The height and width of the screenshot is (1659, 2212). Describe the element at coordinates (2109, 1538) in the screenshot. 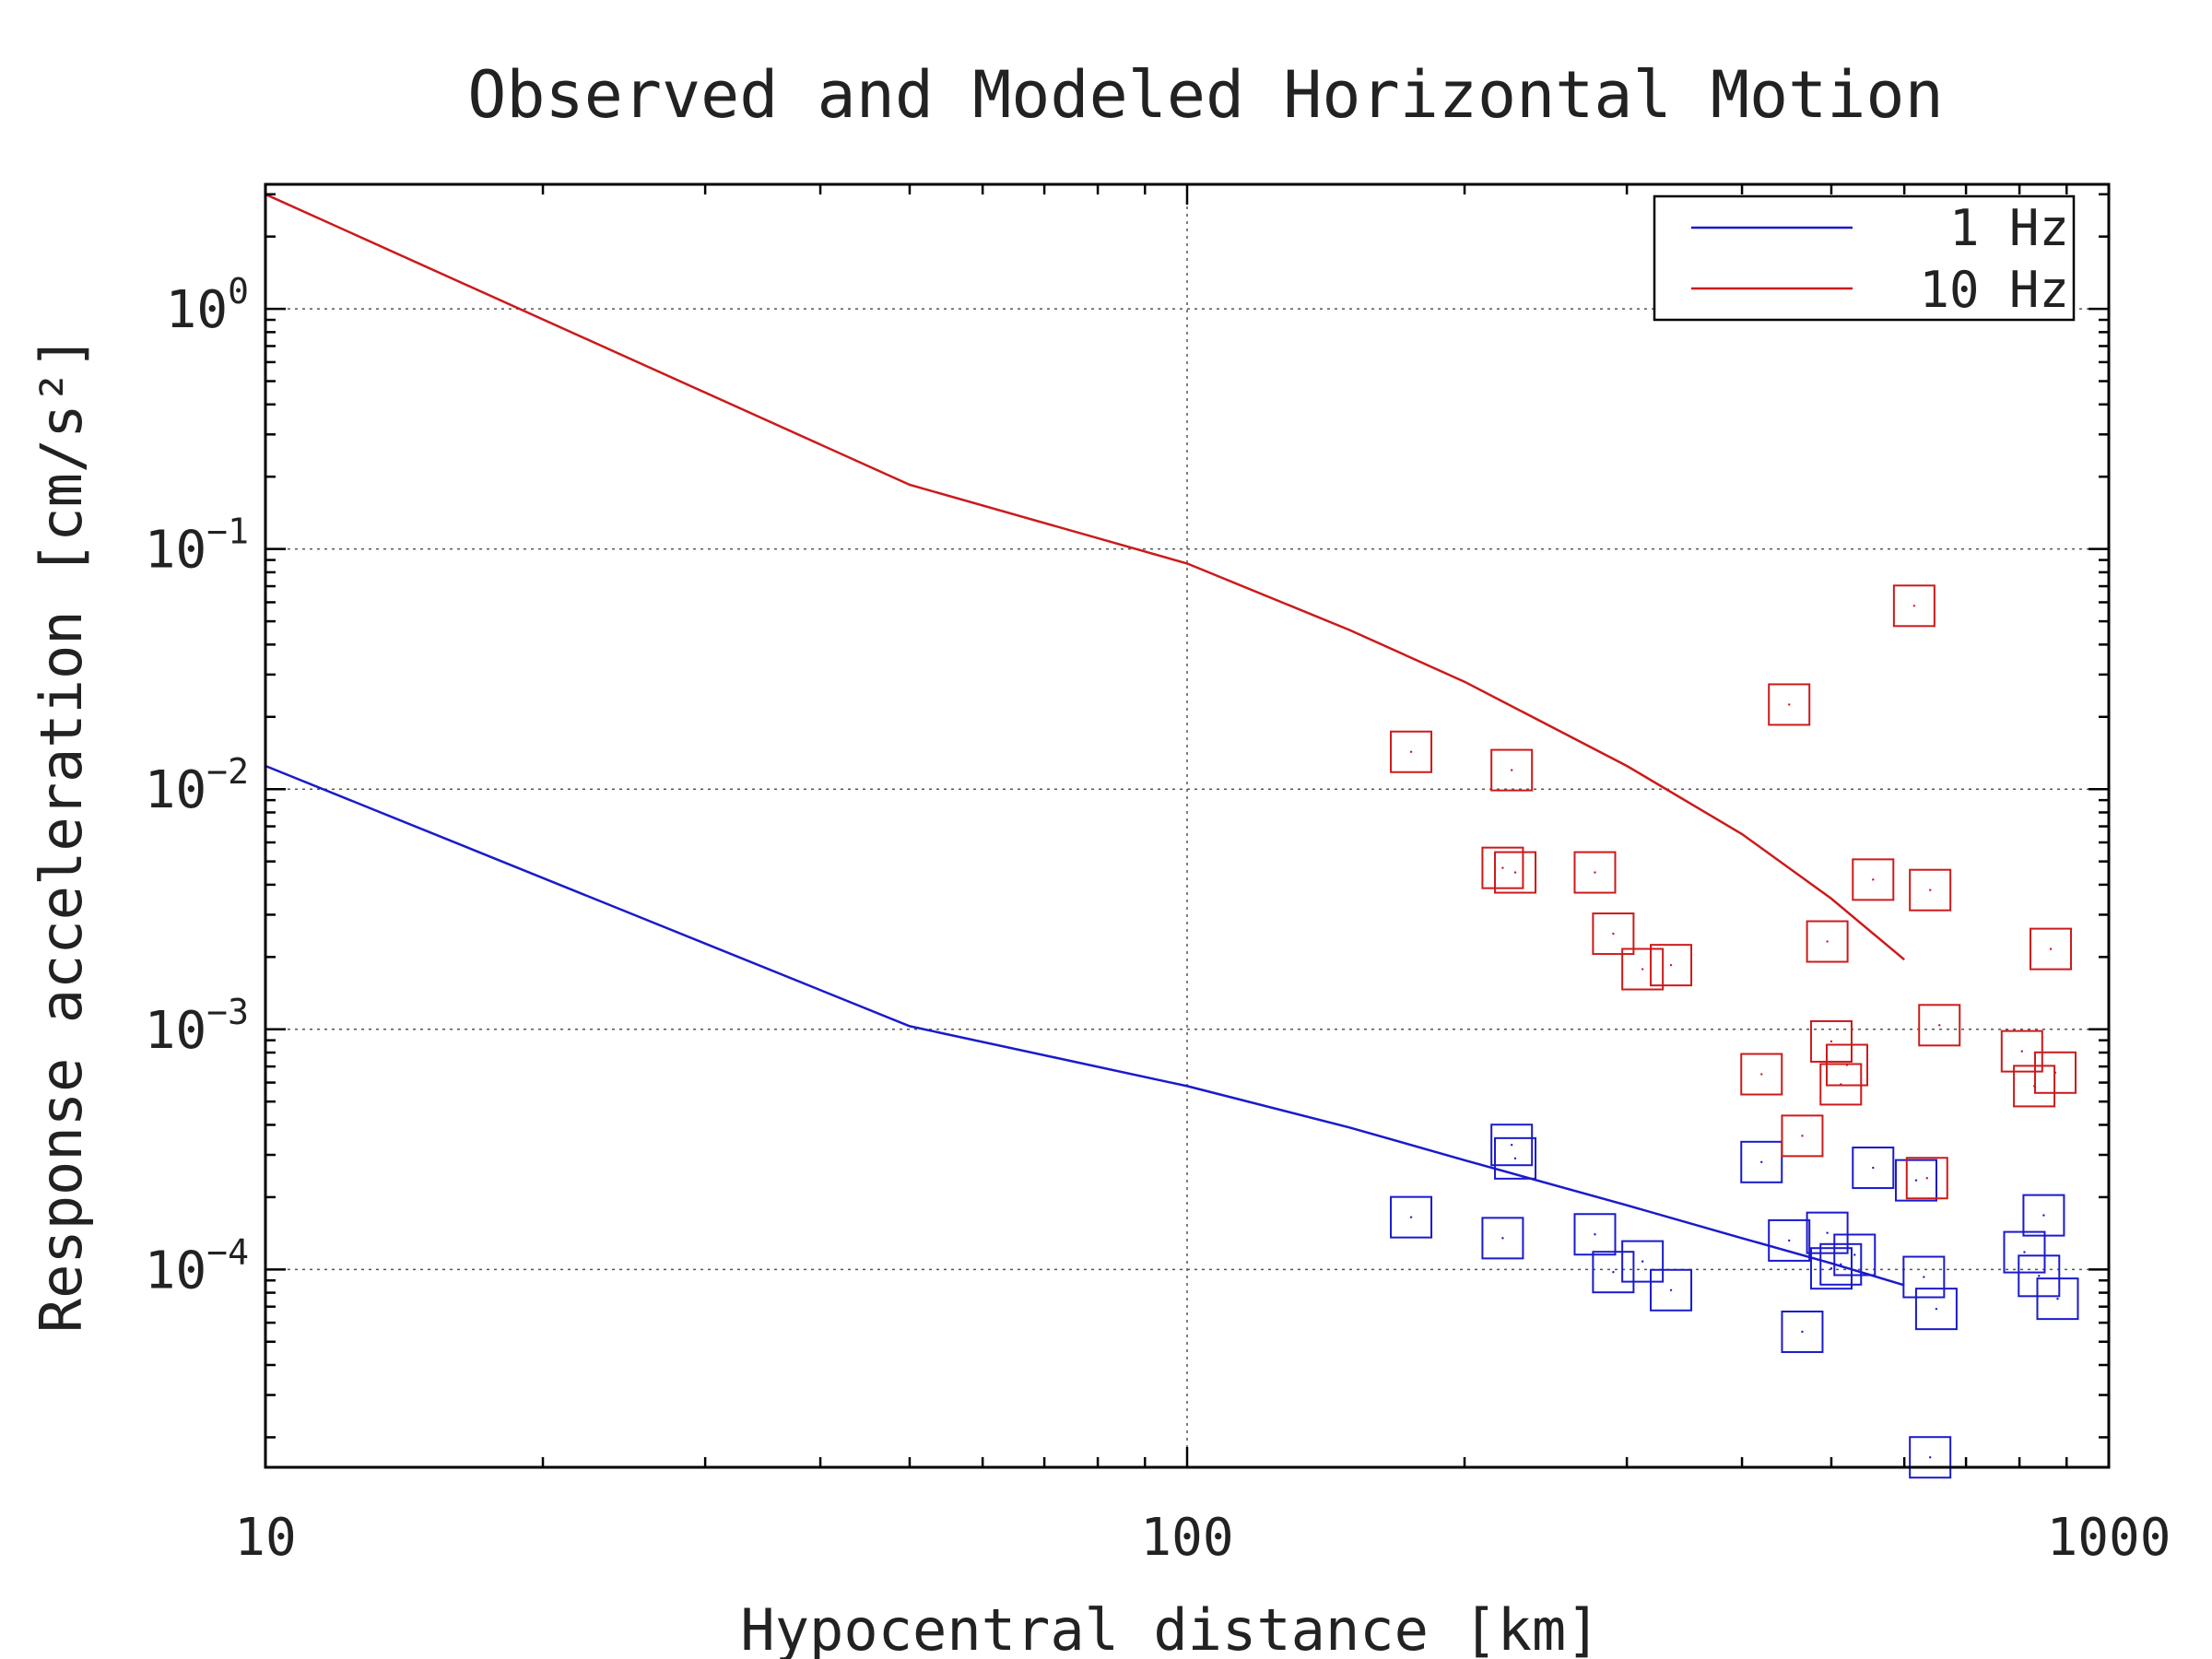

I see `x-tick-label: 1000` at that location.